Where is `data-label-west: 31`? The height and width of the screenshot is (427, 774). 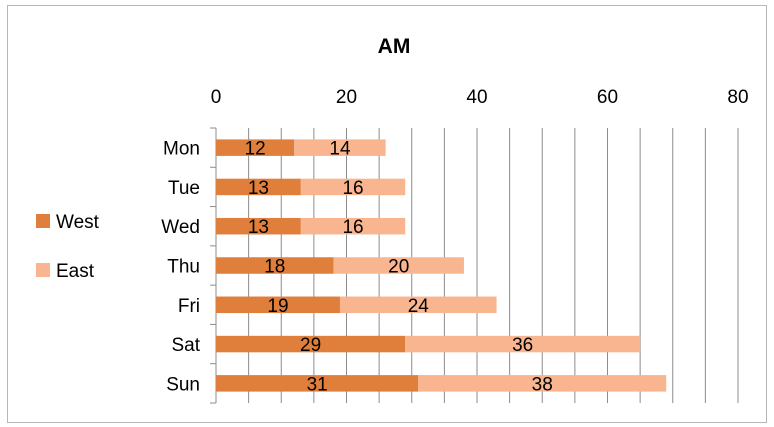
data-label-west: 31 is located at coordinates (317, 384).